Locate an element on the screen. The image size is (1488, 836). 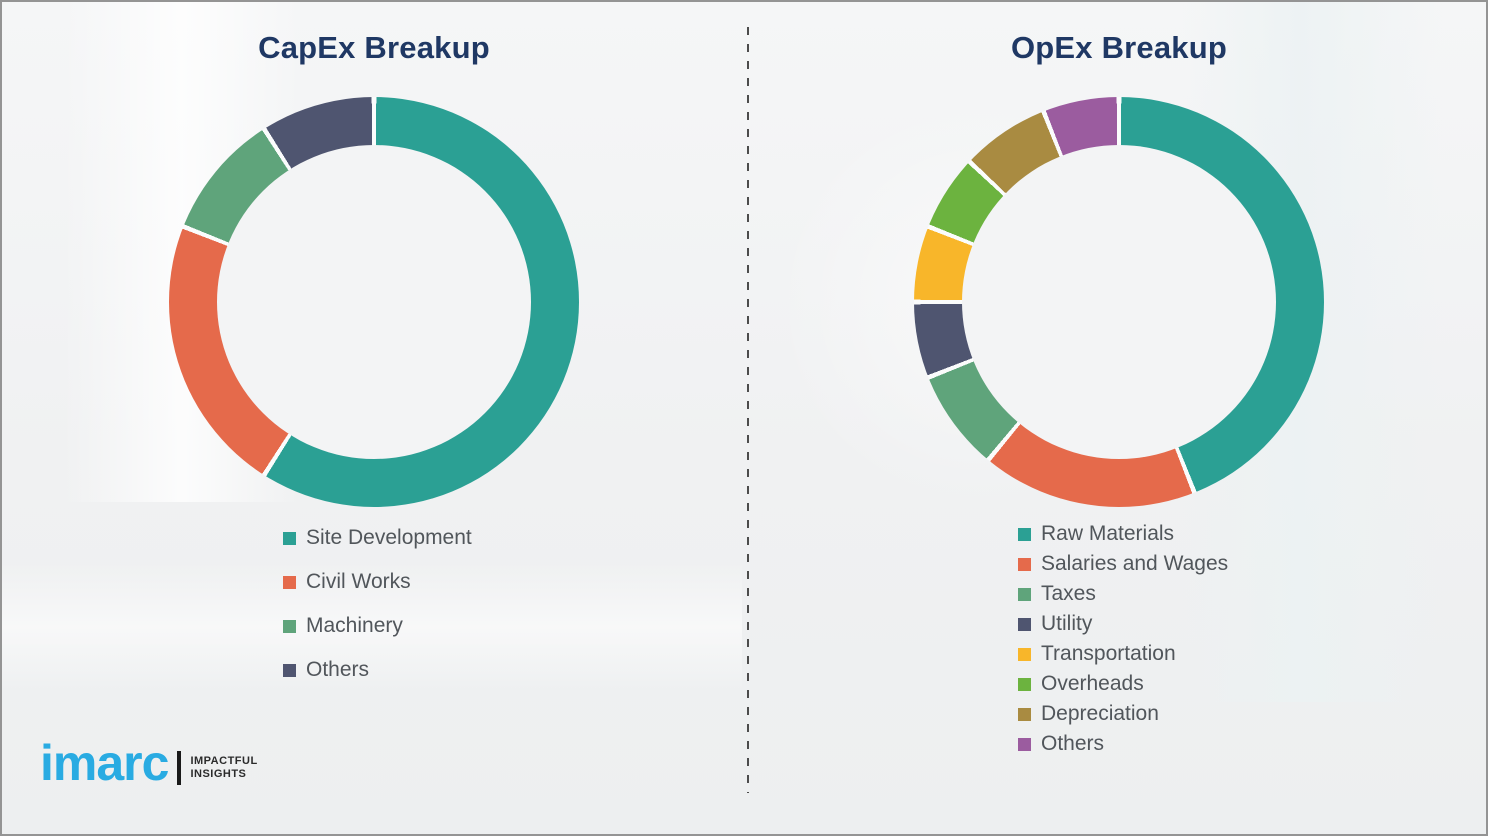
legend-item: Utility is located at coordinates (1123, 624).